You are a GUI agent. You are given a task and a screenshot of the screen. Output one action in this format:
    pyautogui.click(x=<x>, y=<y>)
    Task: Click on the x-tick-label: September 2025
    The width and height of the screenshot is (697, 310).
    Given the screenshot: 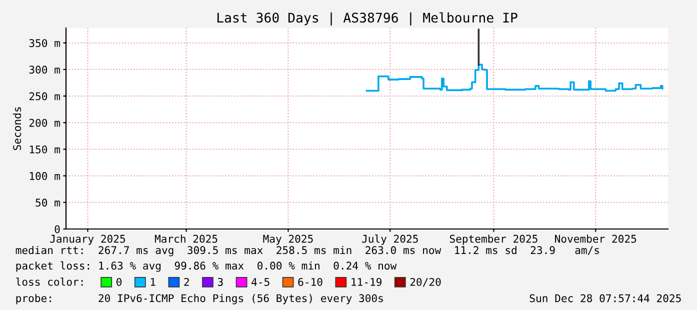 What is the action you would take?
    pyautogui.click(x=494, y=239)
    